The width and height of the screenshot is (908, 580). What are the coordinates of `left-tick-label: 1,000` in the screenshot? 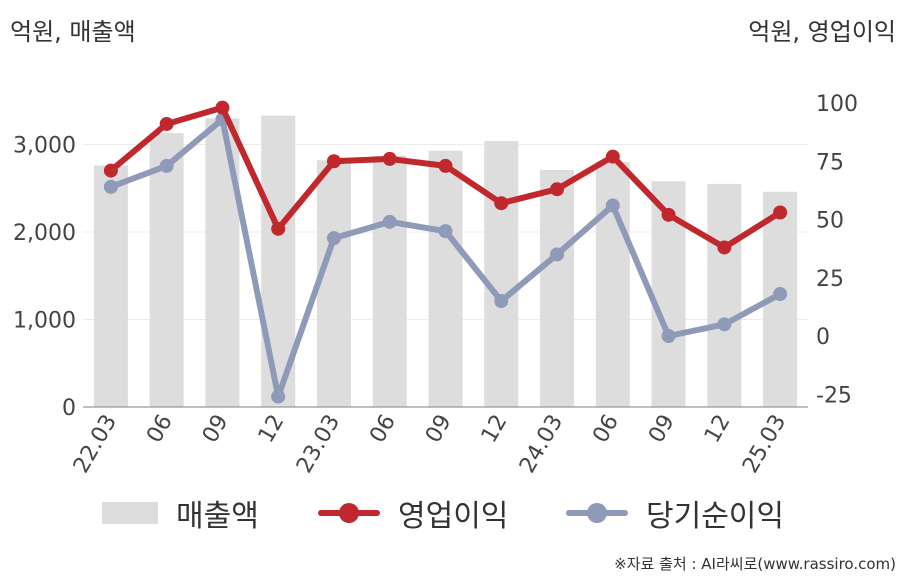 It's located at (44, 321).